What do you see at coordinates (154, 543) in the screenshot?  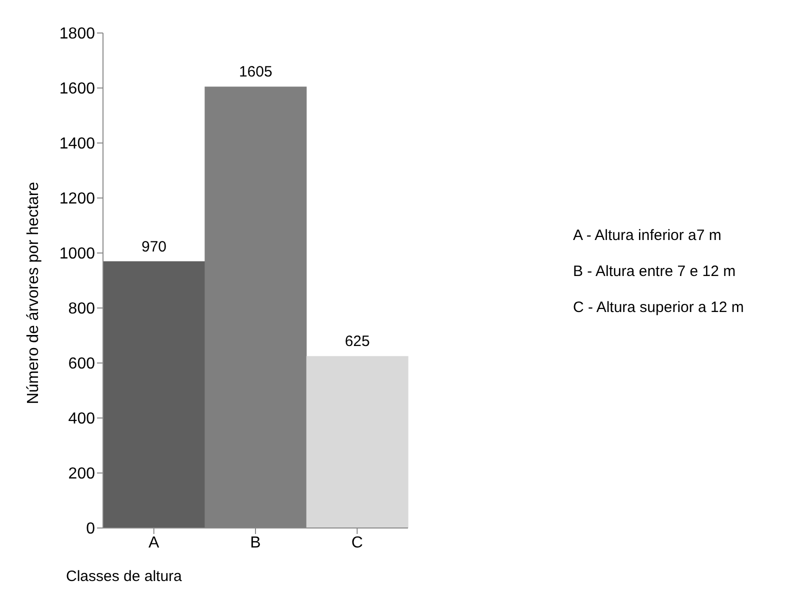 I see `x-tick-label: A` at bounding box center [154, 543].